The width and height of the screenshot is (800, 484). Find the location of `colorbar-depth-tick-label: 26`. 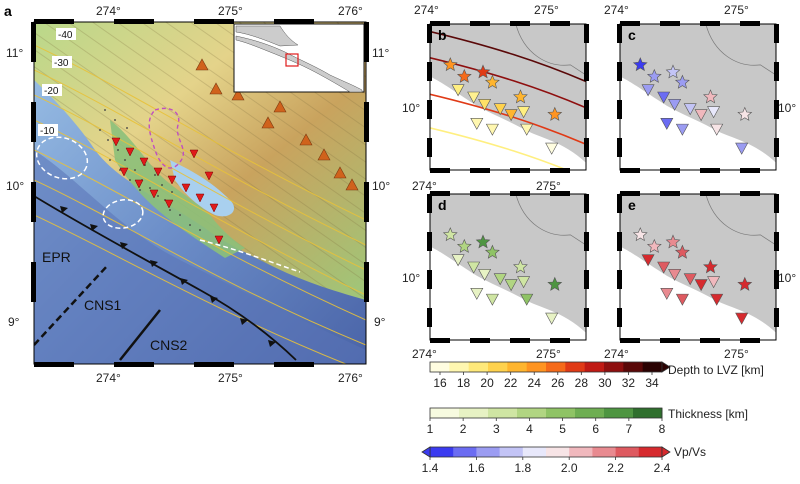

colorbar-depth-tick-label: 26 is located at coordinates (558, 383).